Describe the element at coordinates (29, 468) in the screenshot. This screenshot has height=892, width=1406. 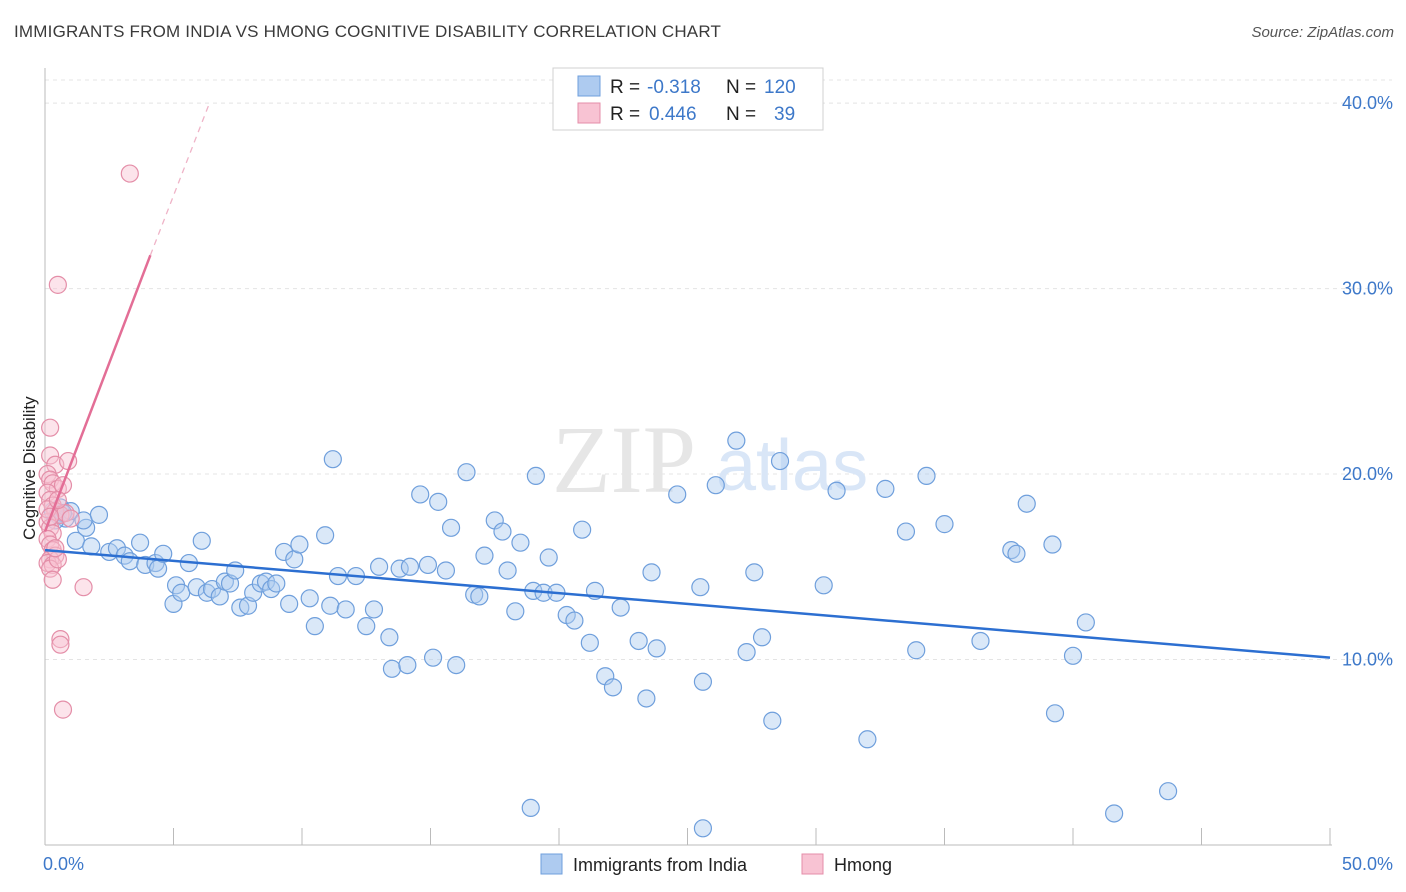
I see `y-axis-label: Cognitive Disability` at that location.